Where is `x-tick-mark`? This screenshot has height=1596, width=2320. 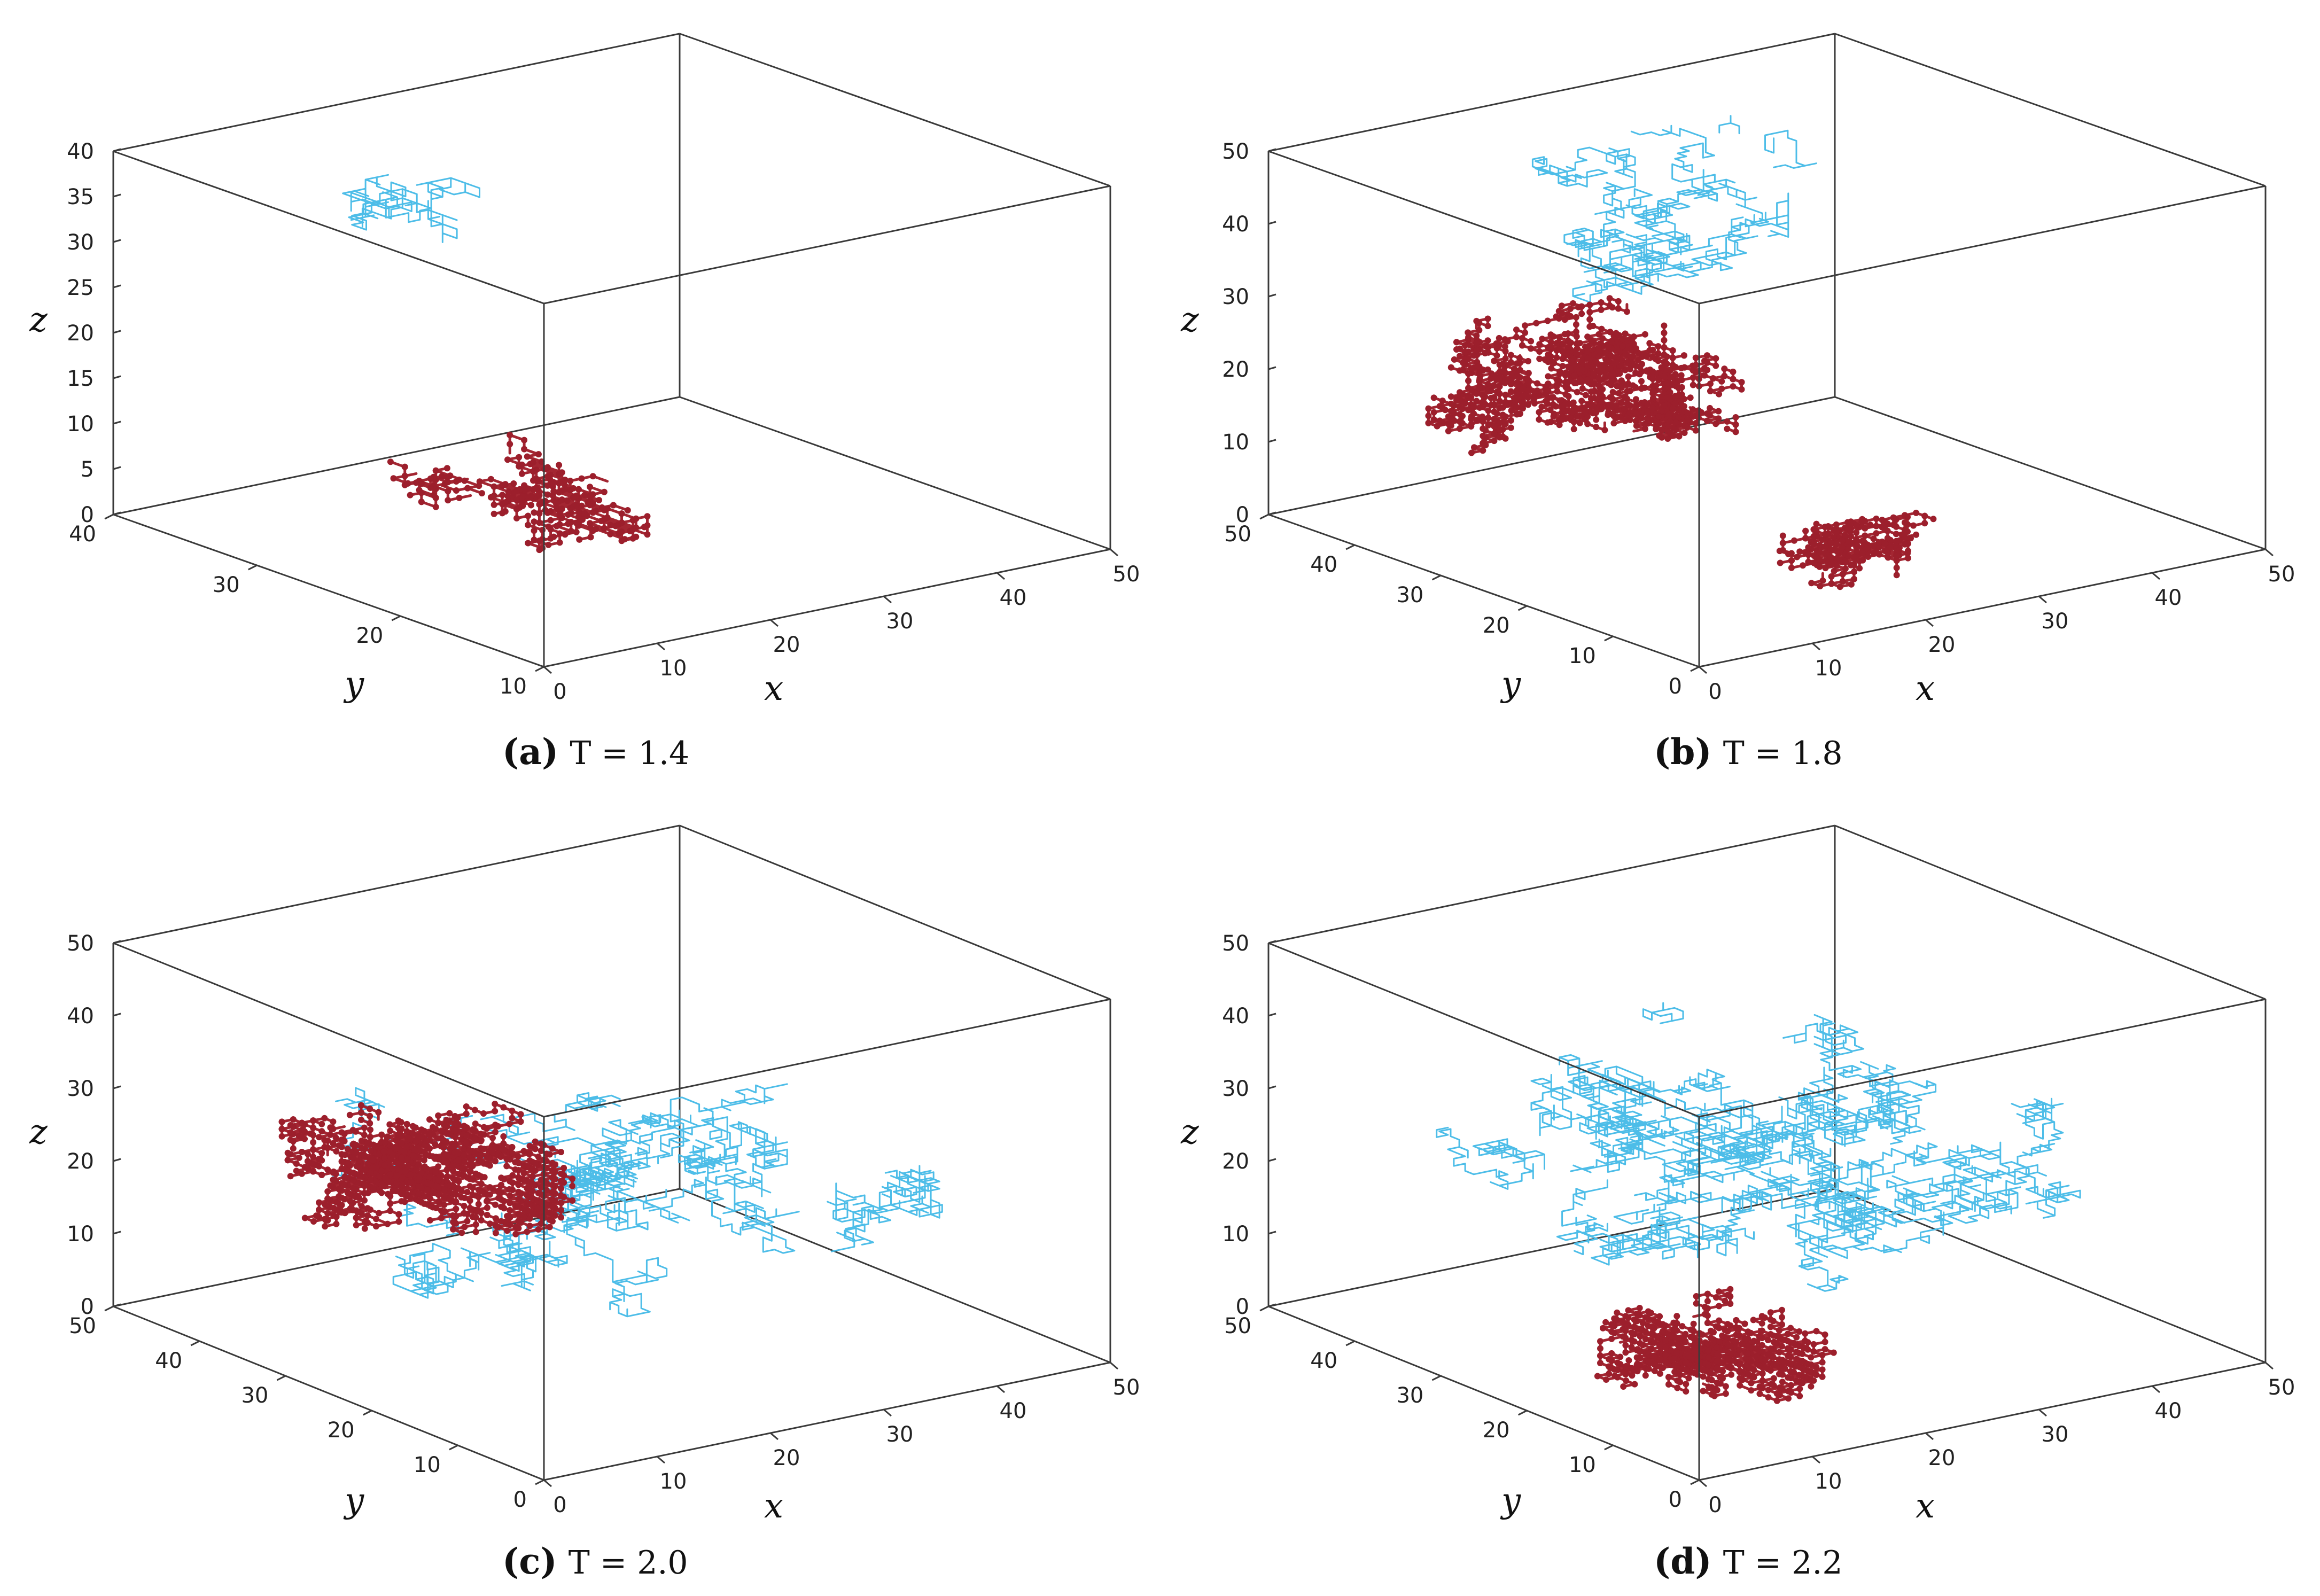 x-tick-mark is located at coordinates (774, 1436).